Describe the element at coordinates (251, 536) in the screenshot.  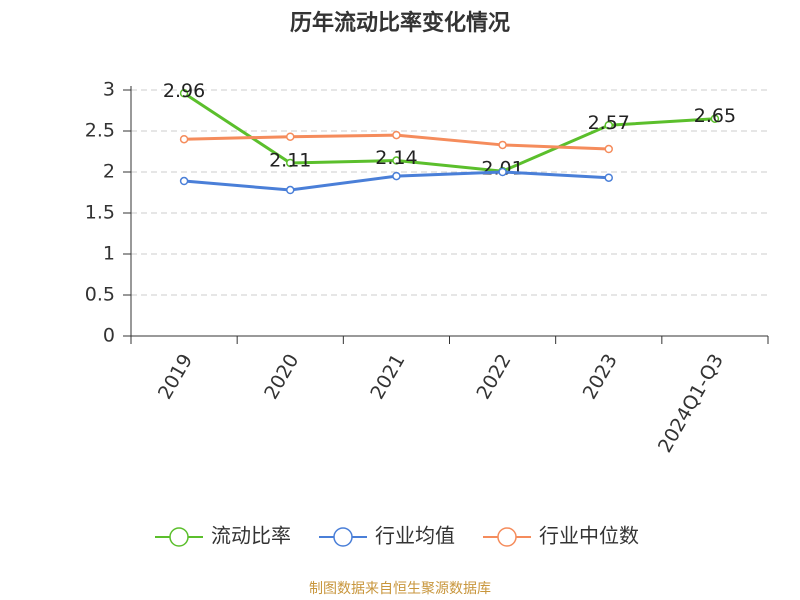
I see `legend-label: 流动比率` at that location.